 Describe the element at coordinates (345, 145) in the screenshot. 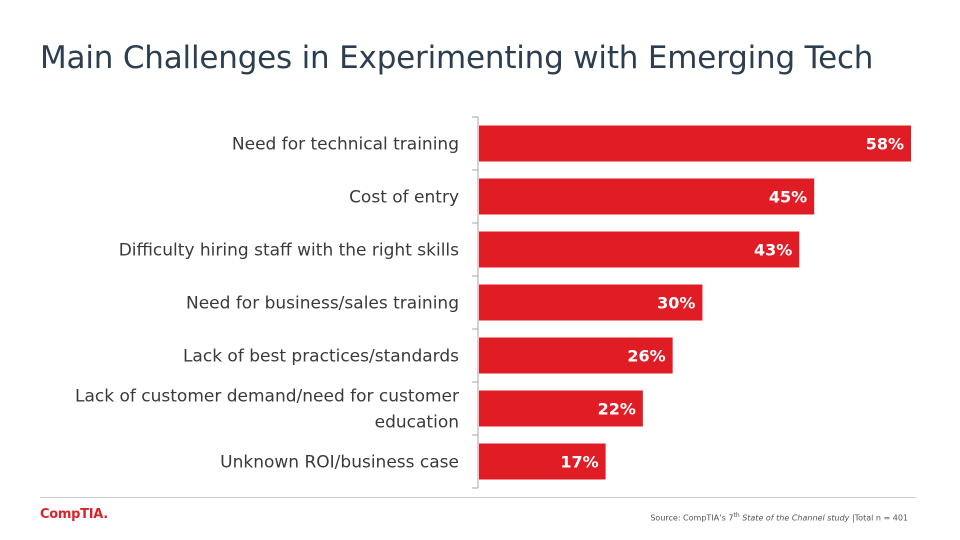

I see `category-label: Need for technical training` at that location.